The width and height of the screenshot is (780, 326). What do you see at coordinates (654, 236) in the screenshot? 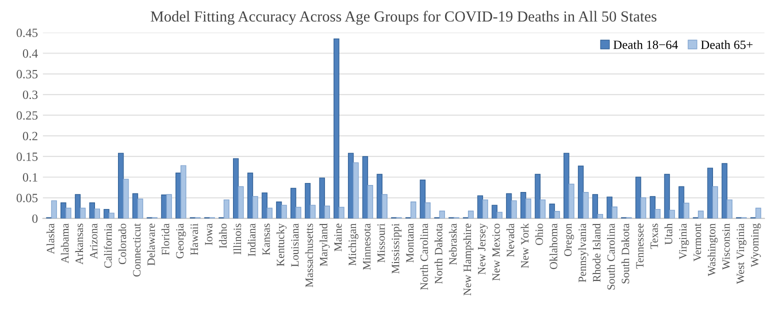
I see `x-tick-label: Texas` at bounding box center [654, 236].